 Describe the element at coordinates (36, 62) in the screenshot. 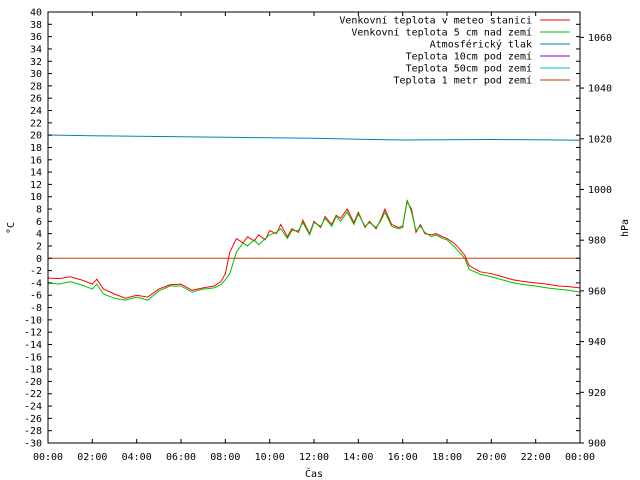

I see `y-left-tick-label: 32` at that location.